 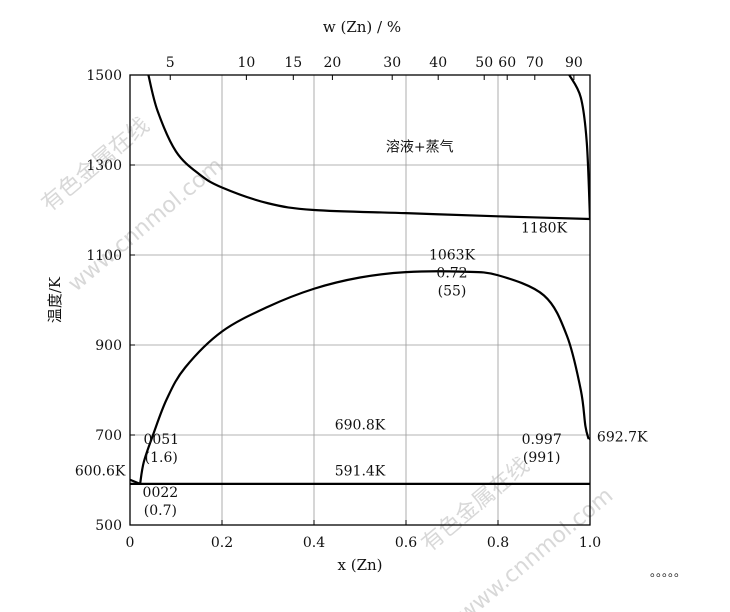 What do you see at coordinates (135, 481) in the screenshot?
I see `series-left-edge` at bounding box center [135, 481].